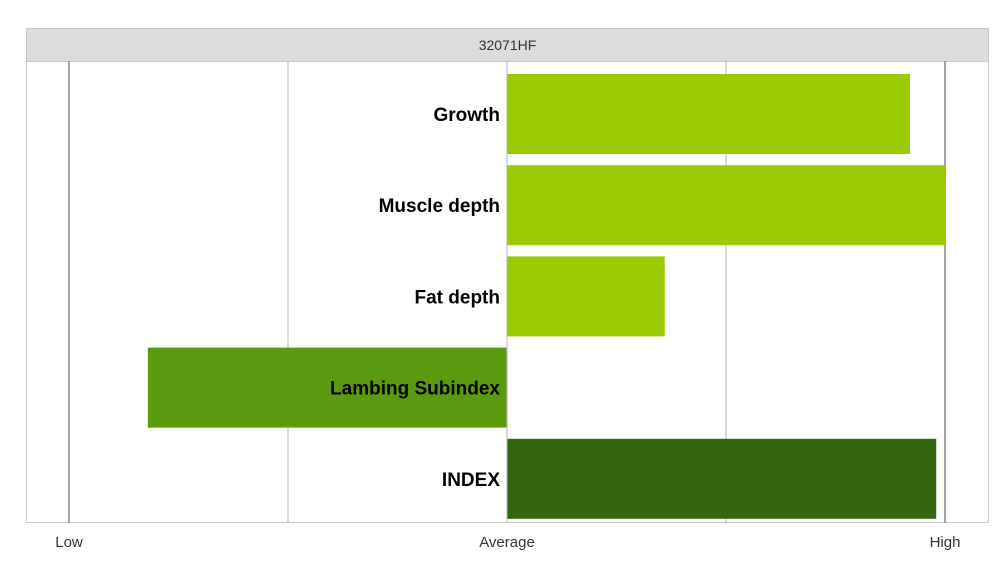  Describe the element at coordinates (507, 45) in the screenshot. I see `chart-title: 32071HF` at that location.